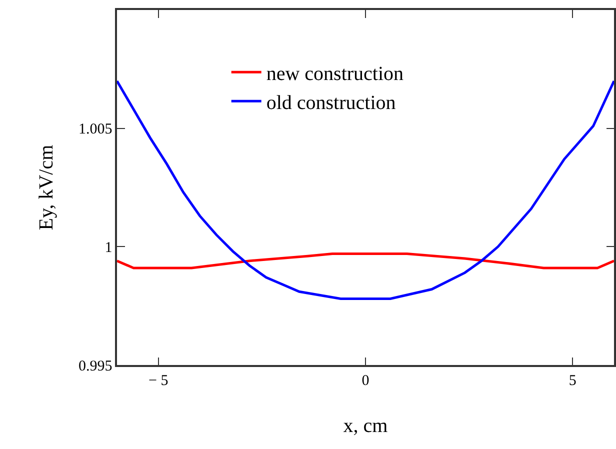  What do you see at coordinates (158, 380) in the screenshot?
I see `x-tick-label: − 5` at bounding box center [158, 380].